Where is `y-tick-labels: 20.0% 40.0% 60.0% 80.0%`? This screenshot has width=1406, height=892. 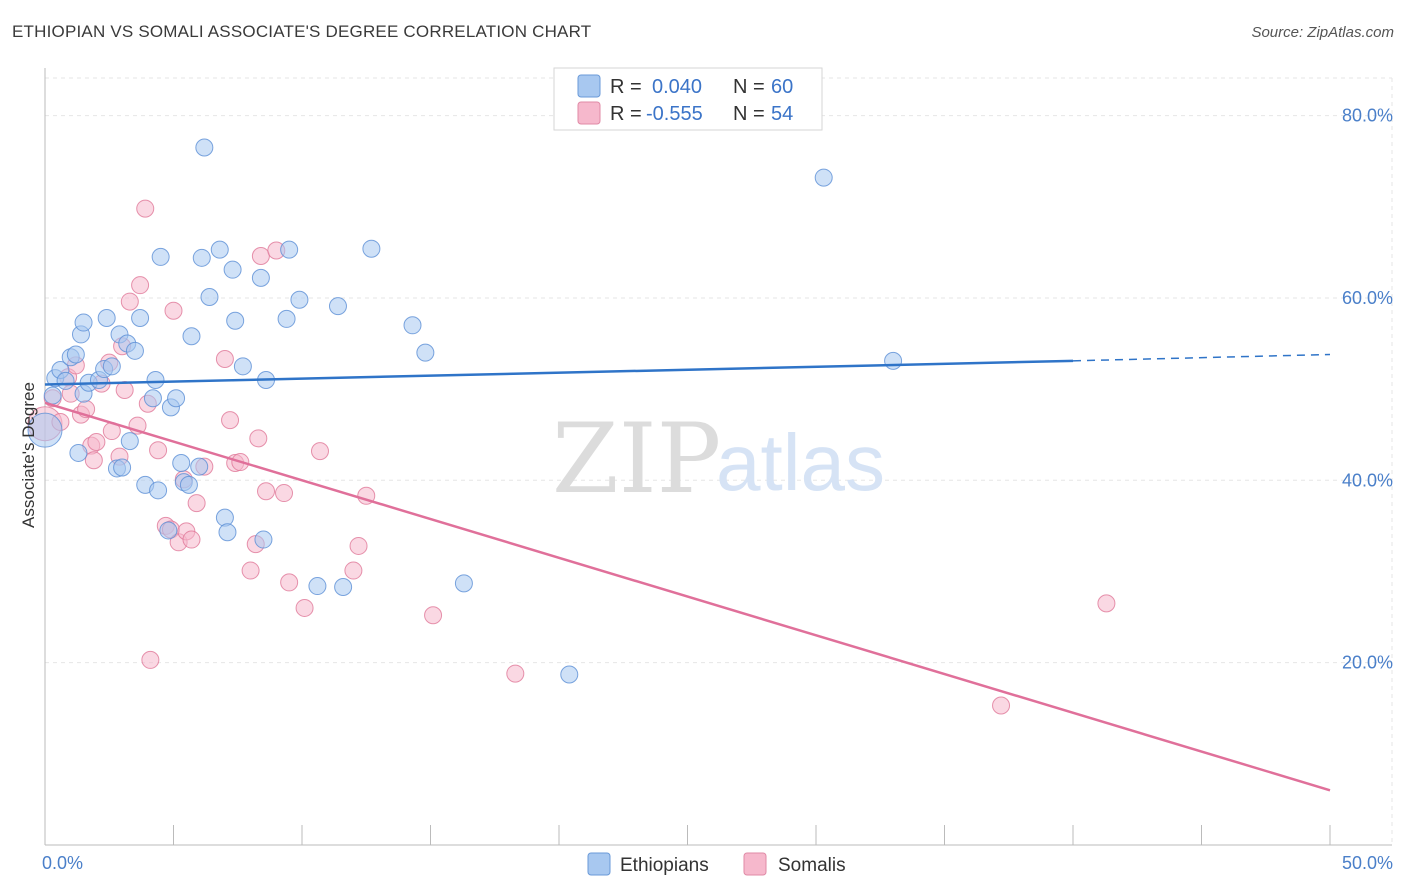
y-tick-labels: 20.0% 40.0% 60.0% 80.0% is located at coordinates (1367, 389).